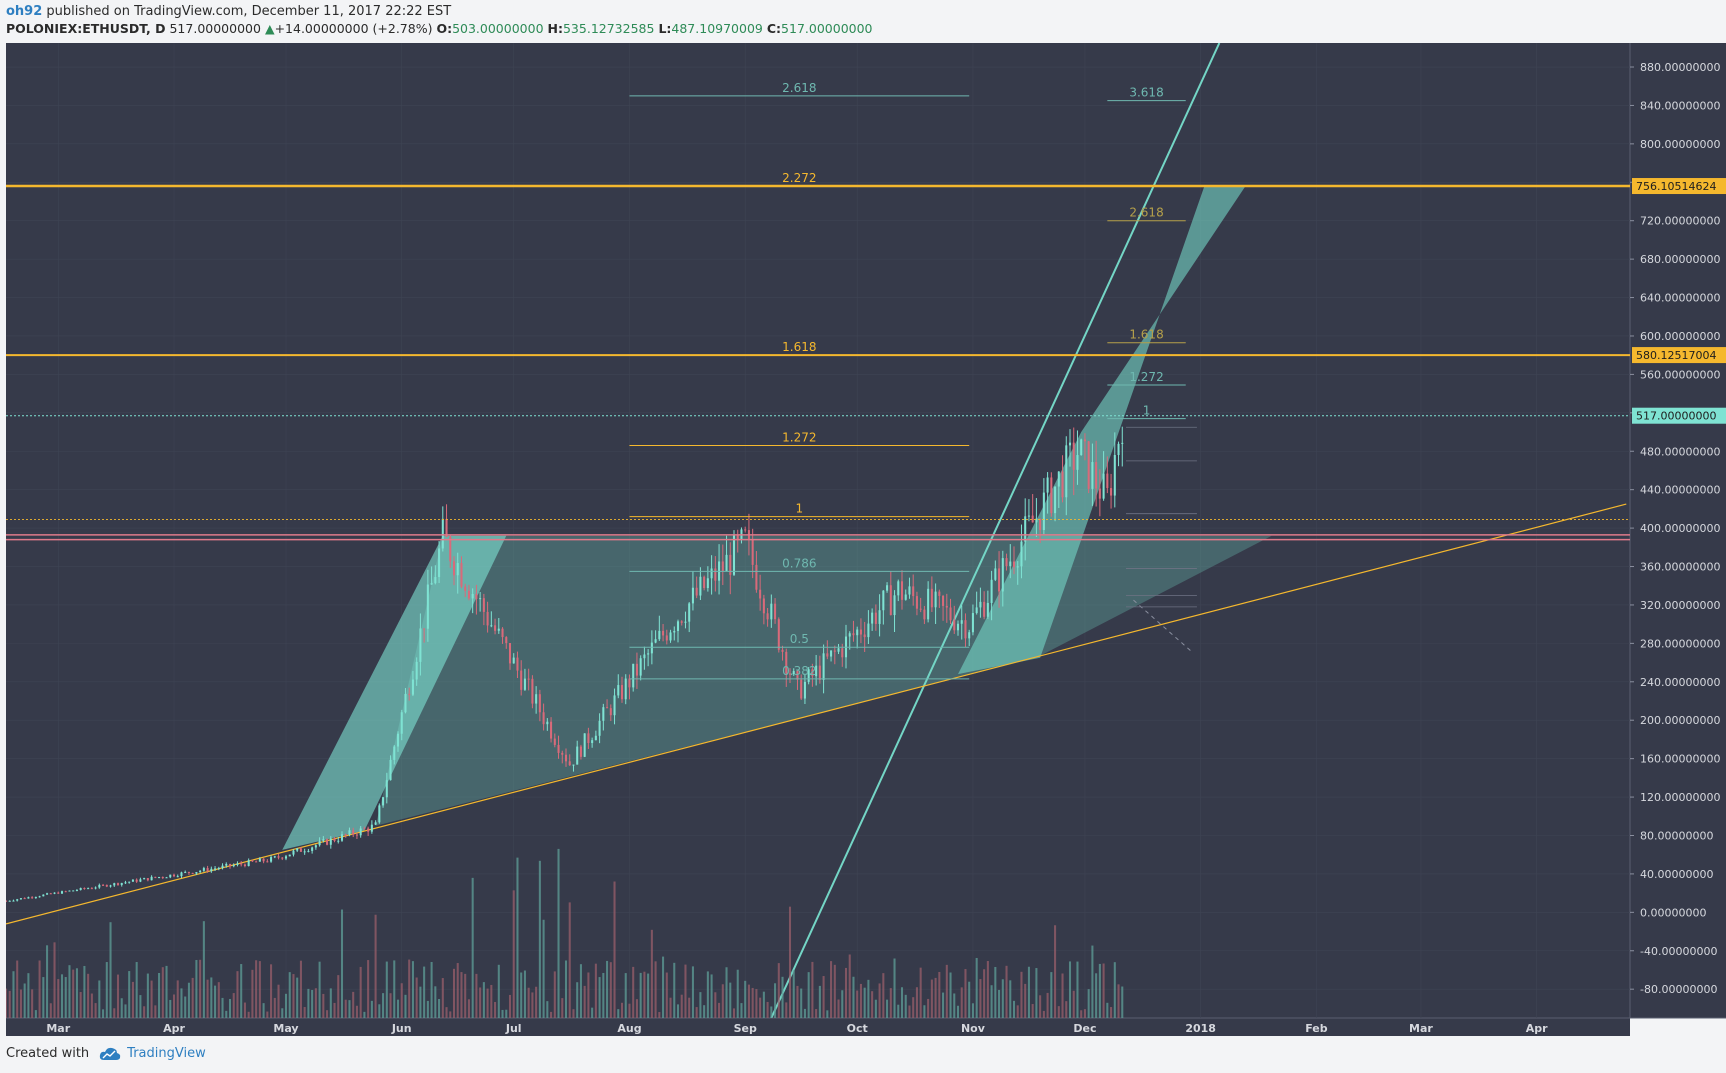 The image size is (1726, 1073). What do you see at coordinates (498, 28) in the screenshot?
I see `open-value: 503.00000000` at bounding box center [498, 28].